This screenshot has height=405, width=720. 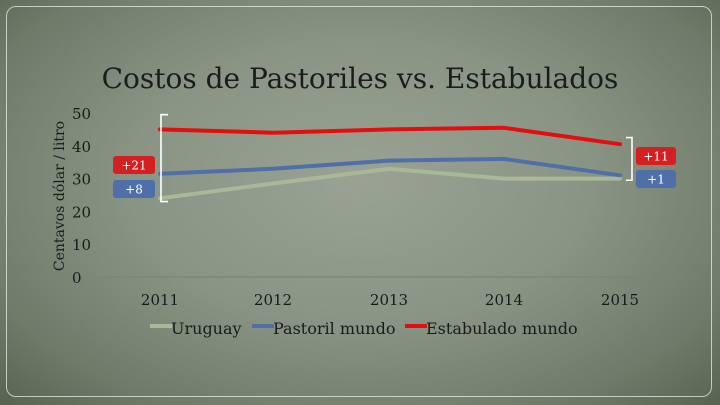 I want to click on y-tick-label: 20, so click(x=81, y=212).